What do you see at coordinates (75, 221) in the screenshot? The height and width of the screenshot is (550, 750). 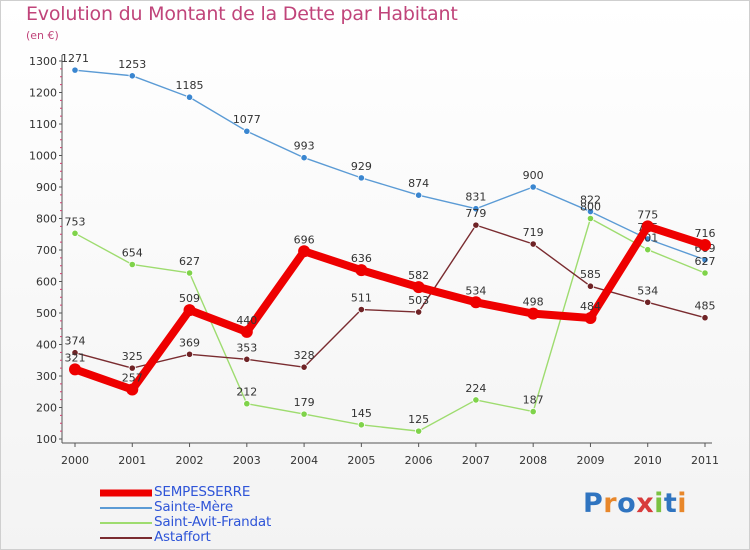 I see `data-label: 753` at bounding box center [75, 221].